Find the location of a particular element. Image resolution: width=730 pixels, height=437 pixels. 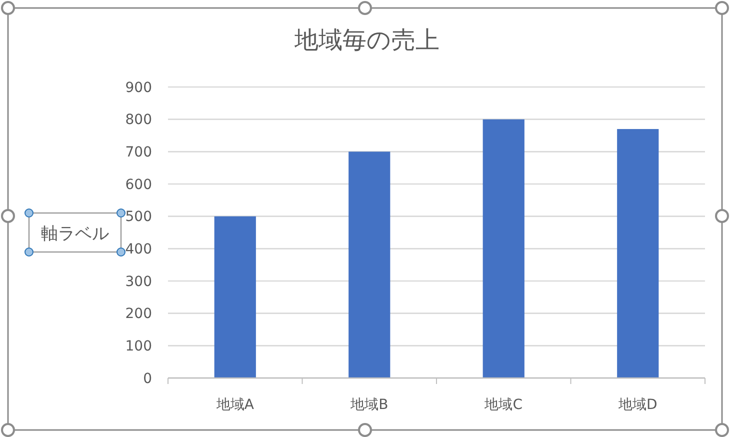

x-tick-label: 地域D is located at coordinates (637, 405).